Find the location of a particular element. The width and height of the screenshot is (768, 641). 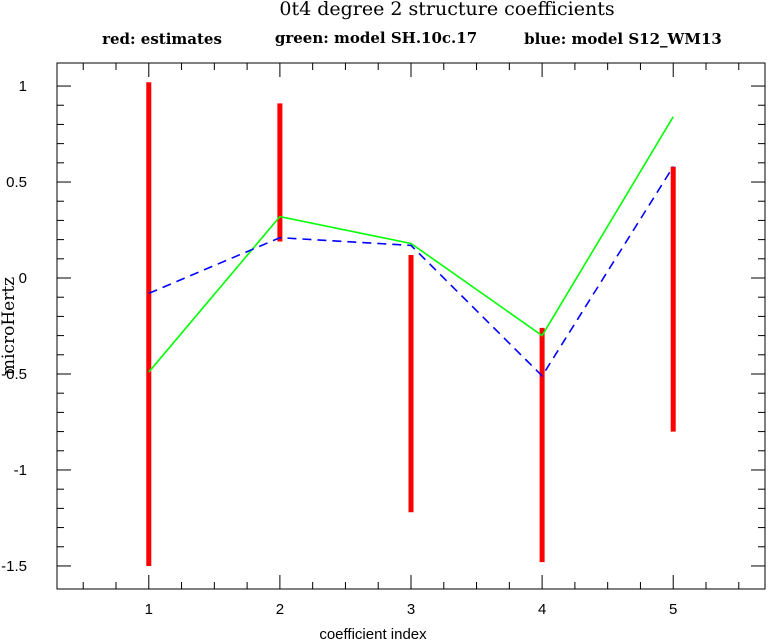

y-tick-label: -1.5 is located at coordinates (14, 566).